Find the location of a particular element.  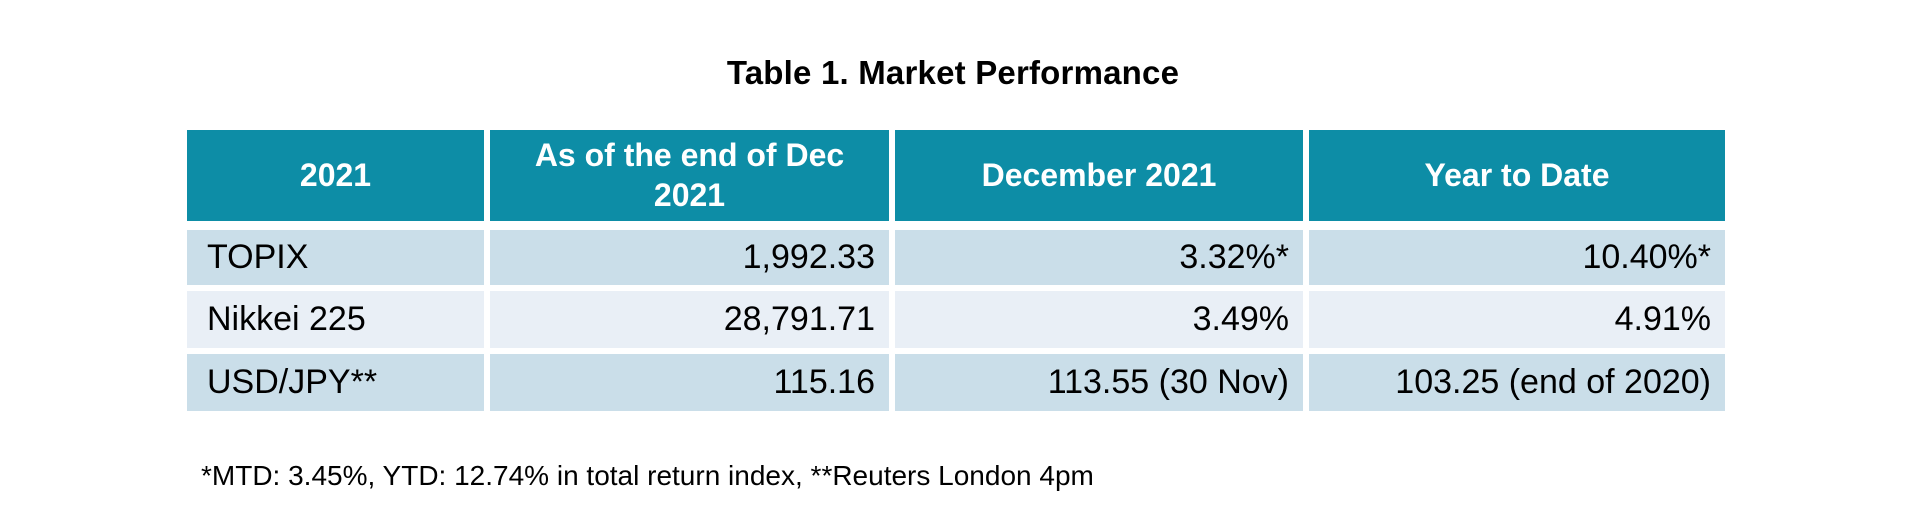

row-label: USD/JPY** is located at coordinates (335, 382).